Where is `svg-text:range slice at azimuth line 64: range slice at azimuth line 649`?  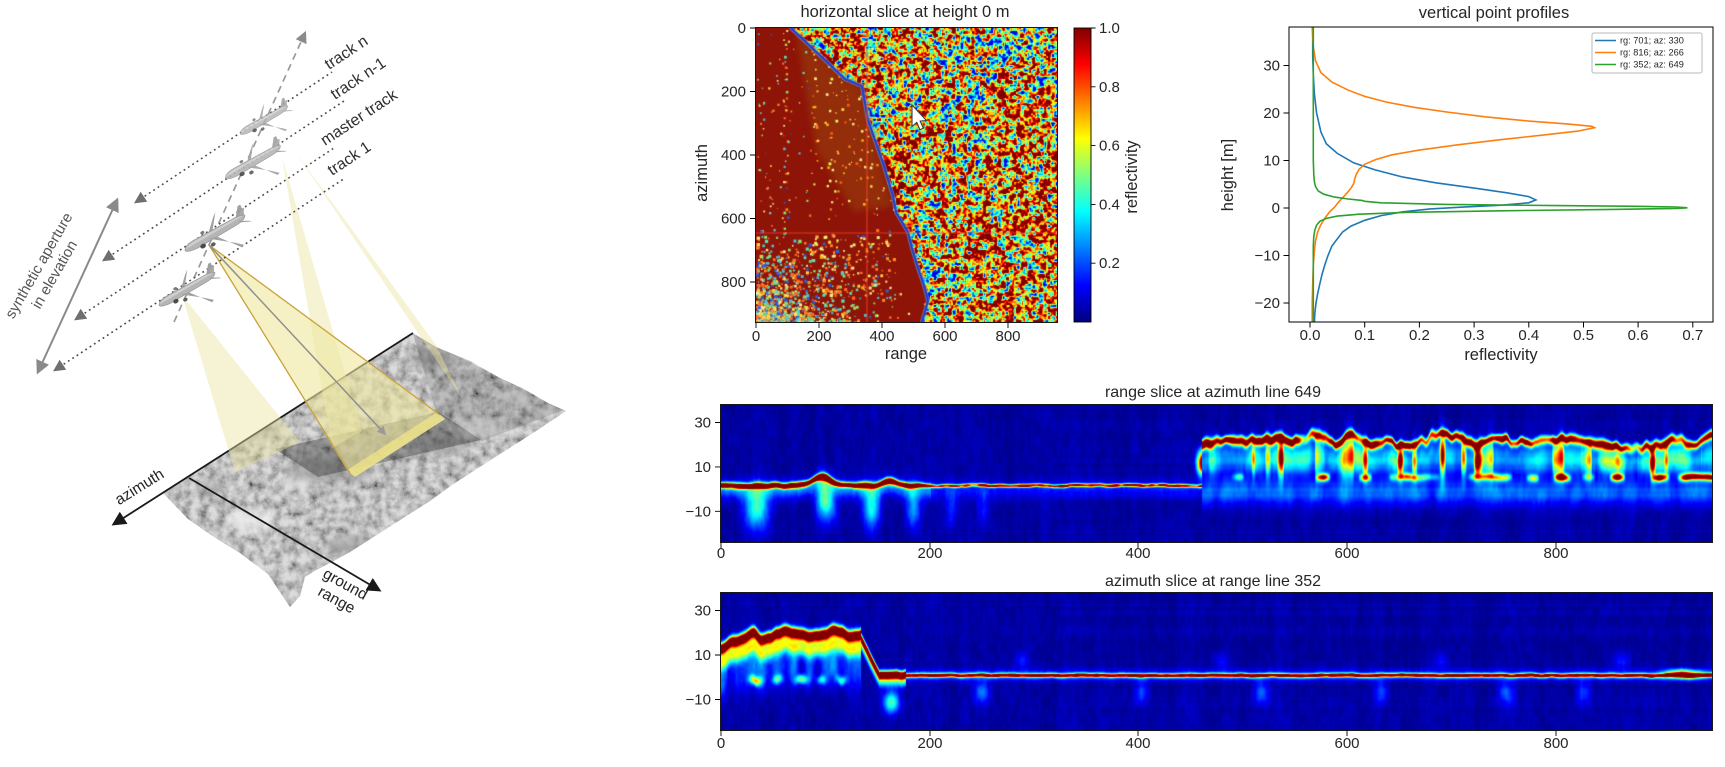
svg-text:range slice at azimuth line 64: range slice at azimuth line 649 is located at coordinates (1213, 392).